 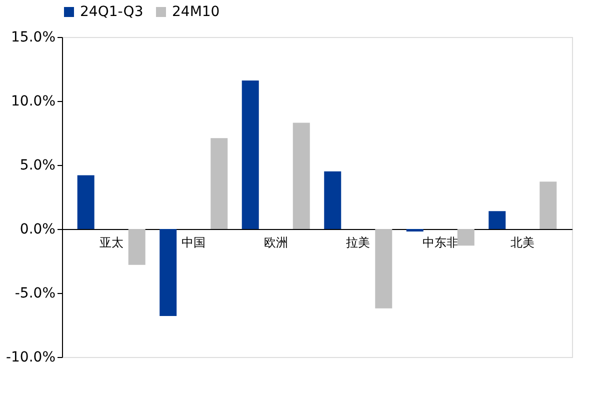 I want to click on y-tick-label: 0.0%, so click(x=38, y=230).